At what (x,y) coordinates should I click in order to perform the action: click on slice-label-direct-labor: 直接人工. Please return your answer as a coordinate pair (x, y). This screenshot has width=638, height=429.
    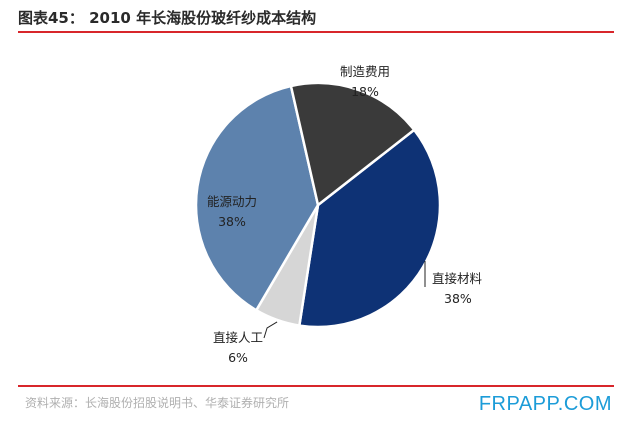
    Looking at the image, I should click on (238, 337).